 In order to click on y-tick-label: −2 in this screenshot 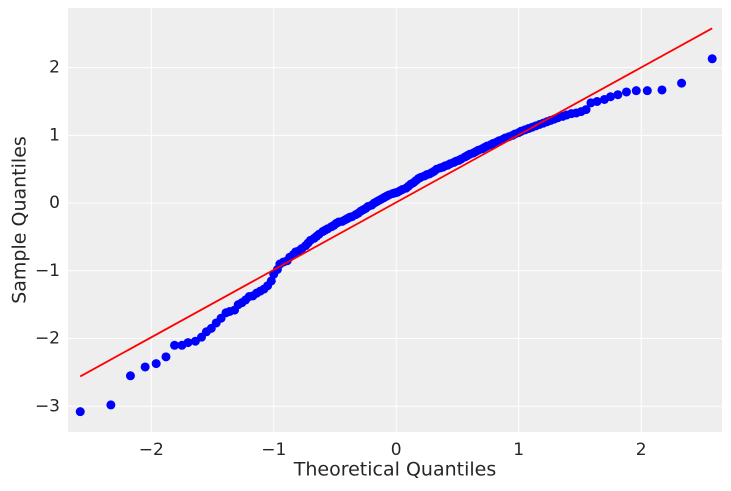, I will do `click(47, 339)`.